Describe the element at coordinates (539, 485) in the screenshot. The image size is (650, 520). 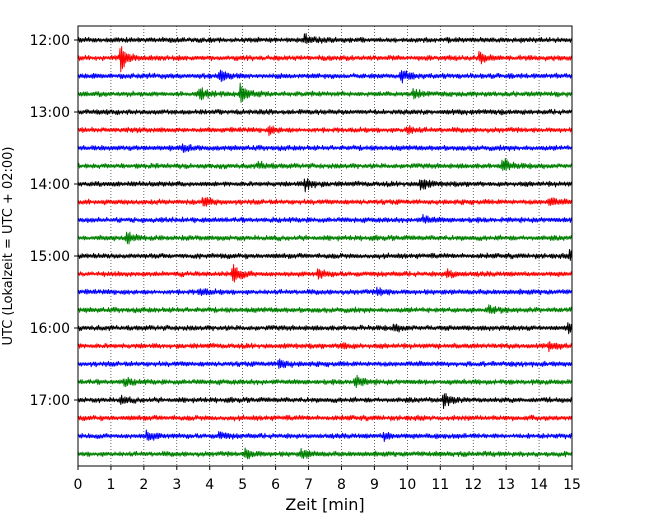
I see `x-tick-label: 14` at that location.